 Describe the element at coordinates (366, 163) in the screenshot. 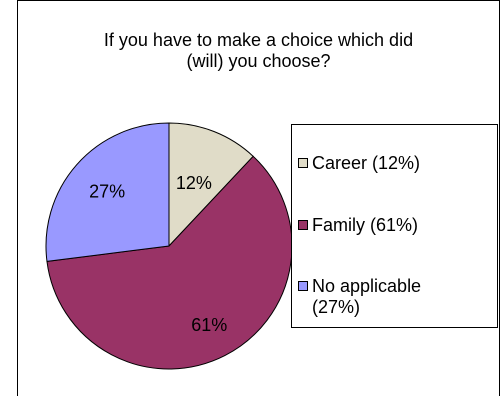

I see `legend-label-career: Career (12%)` at that location.